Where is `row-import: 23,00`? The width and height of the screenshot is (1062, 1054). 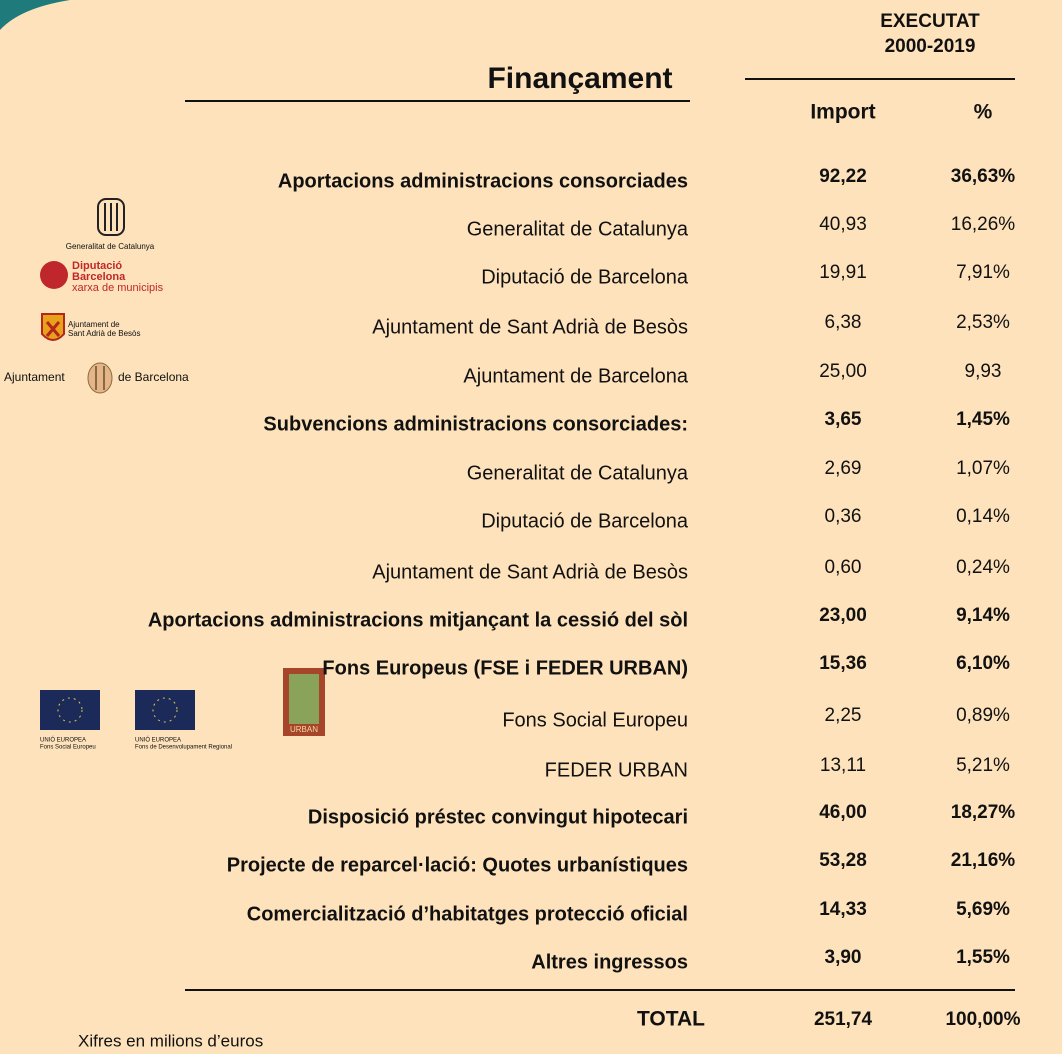
row-import: 23,00 is located at coordinates (843, 615).